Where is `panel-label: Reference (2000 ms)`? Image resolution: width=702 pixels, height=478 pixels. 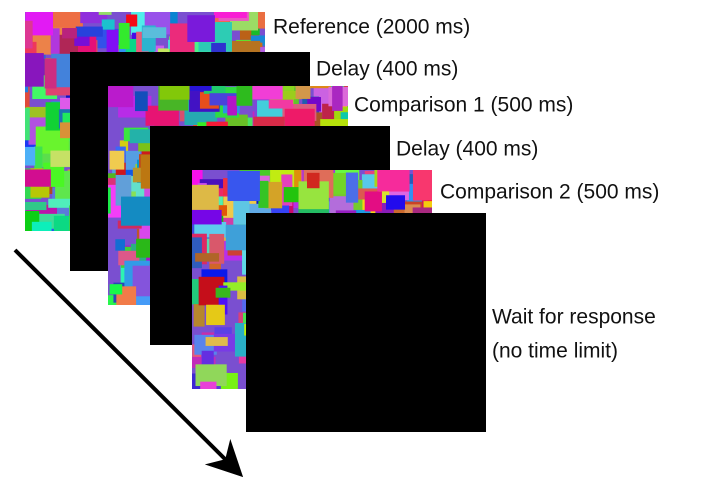
panel-label: Reference (2000 ms) is located at coordinates (371, 27).